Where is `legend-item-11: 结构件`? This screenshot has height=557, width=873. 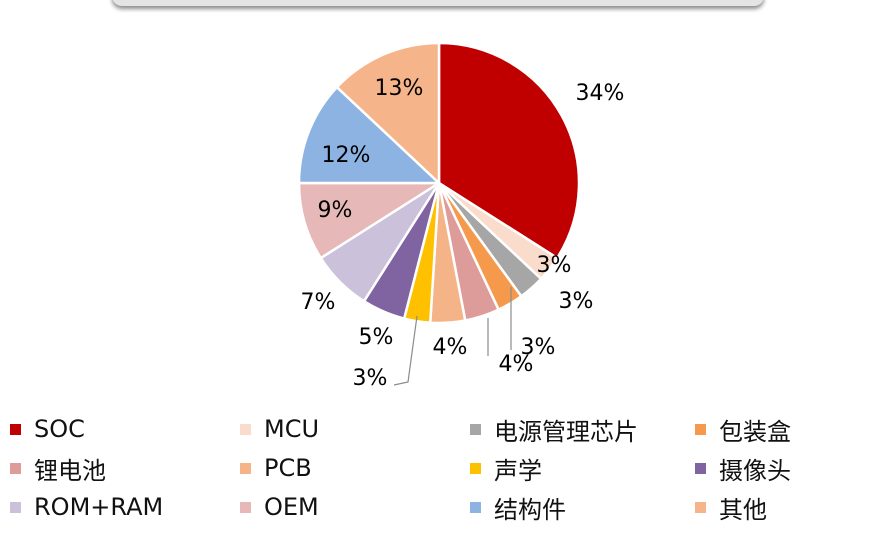
legend-item-11: 结构件 is located at coordinates (582, 508).